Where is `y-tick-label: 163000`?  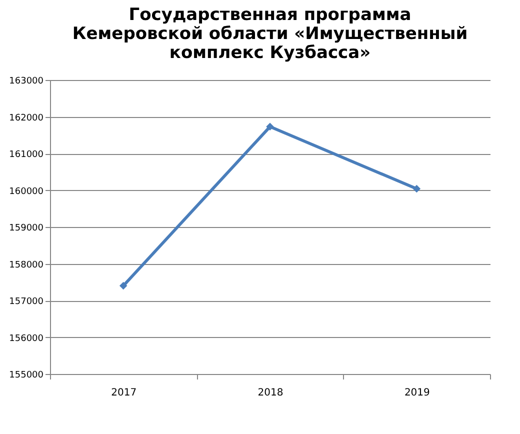
y-tick-label: 163000 is located at coordinates (26, 81).